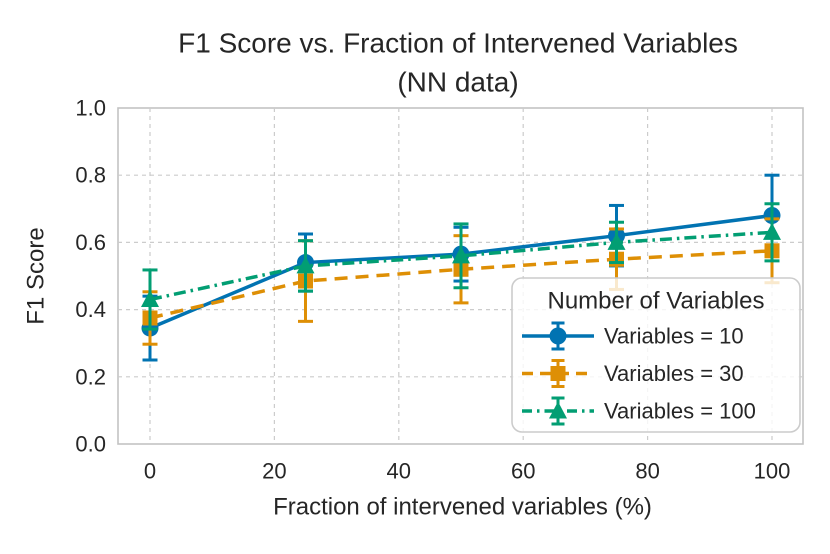 Image resolution: width=830 pixels, height=554 pixels. Describe the element at coordinates (647, 471) in the screenshot. I see `x-tick-label: 80` at that location.